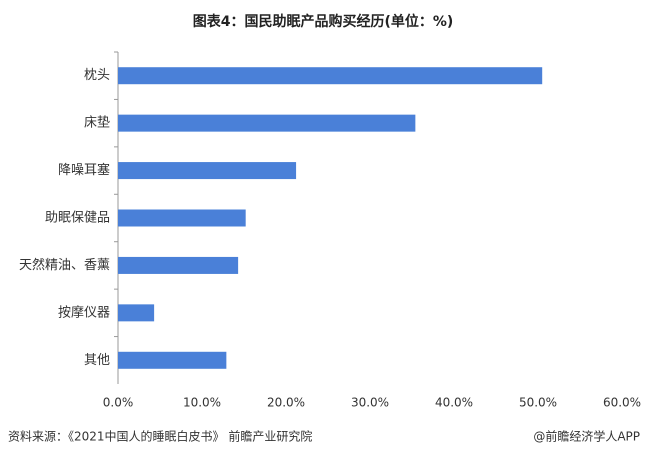  Describe the element at coordinates (286, 403) in the screenshot. I see `x-tick-label: 20.0%` at that location.